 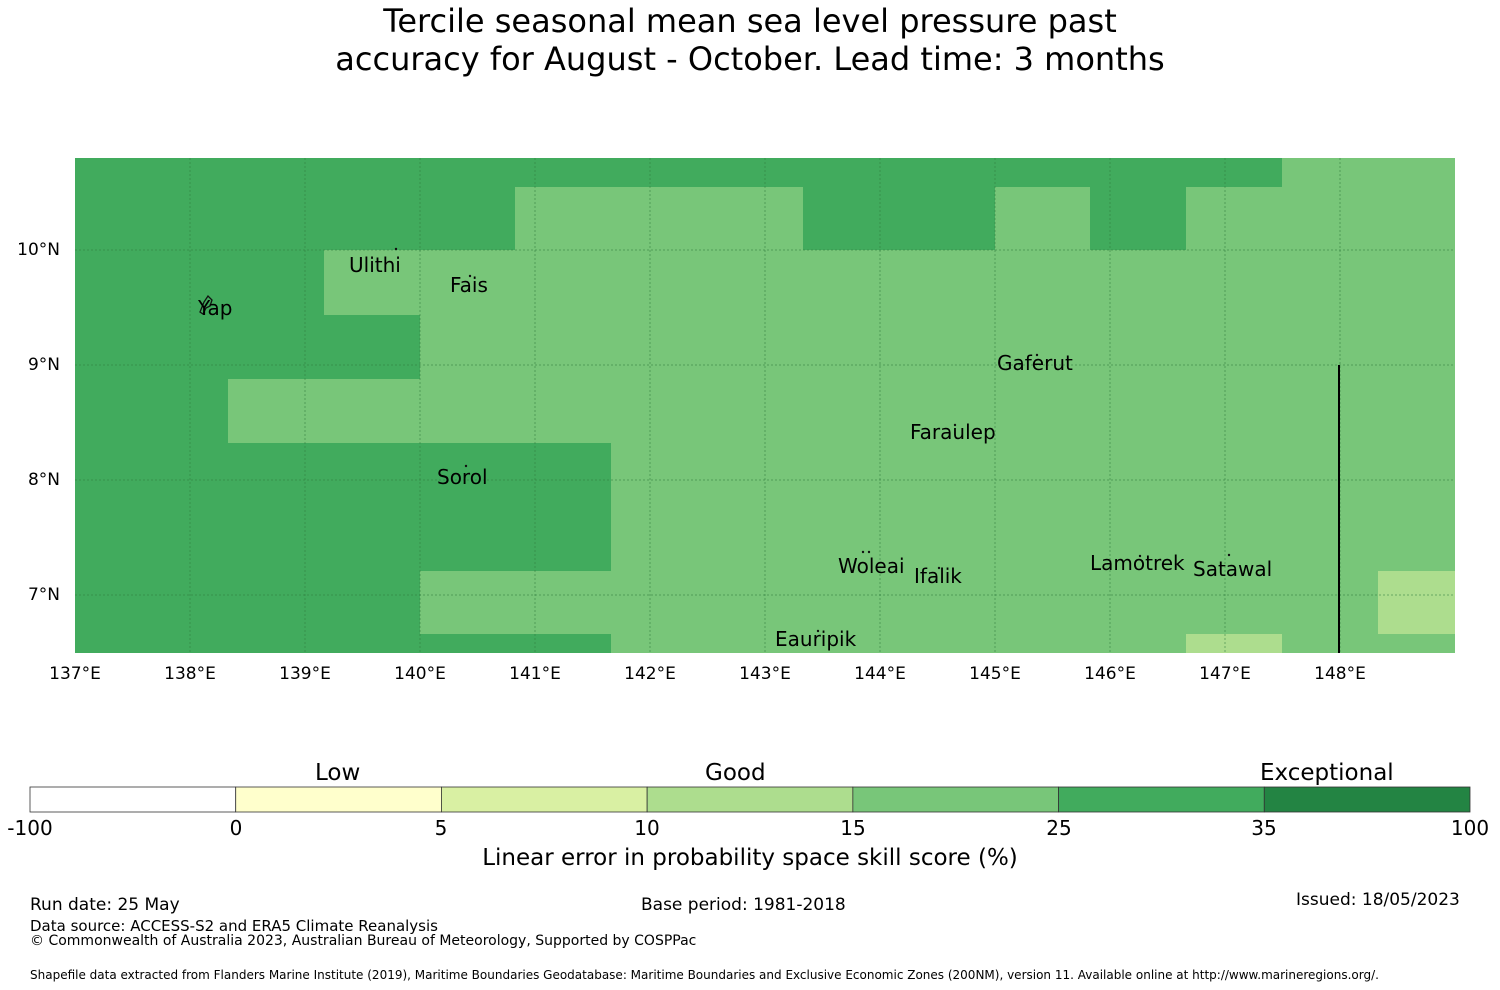 I want to click on colorbar-category-exceptional: Exceptional, so click(x=1327, y=773).